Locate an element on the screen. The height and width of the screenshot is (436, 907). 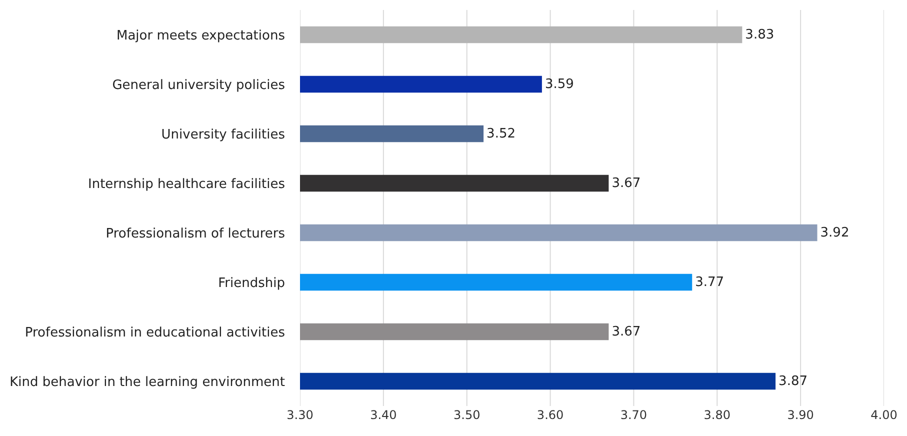
data-label: 3.52 is located at coordinates (501, 134).